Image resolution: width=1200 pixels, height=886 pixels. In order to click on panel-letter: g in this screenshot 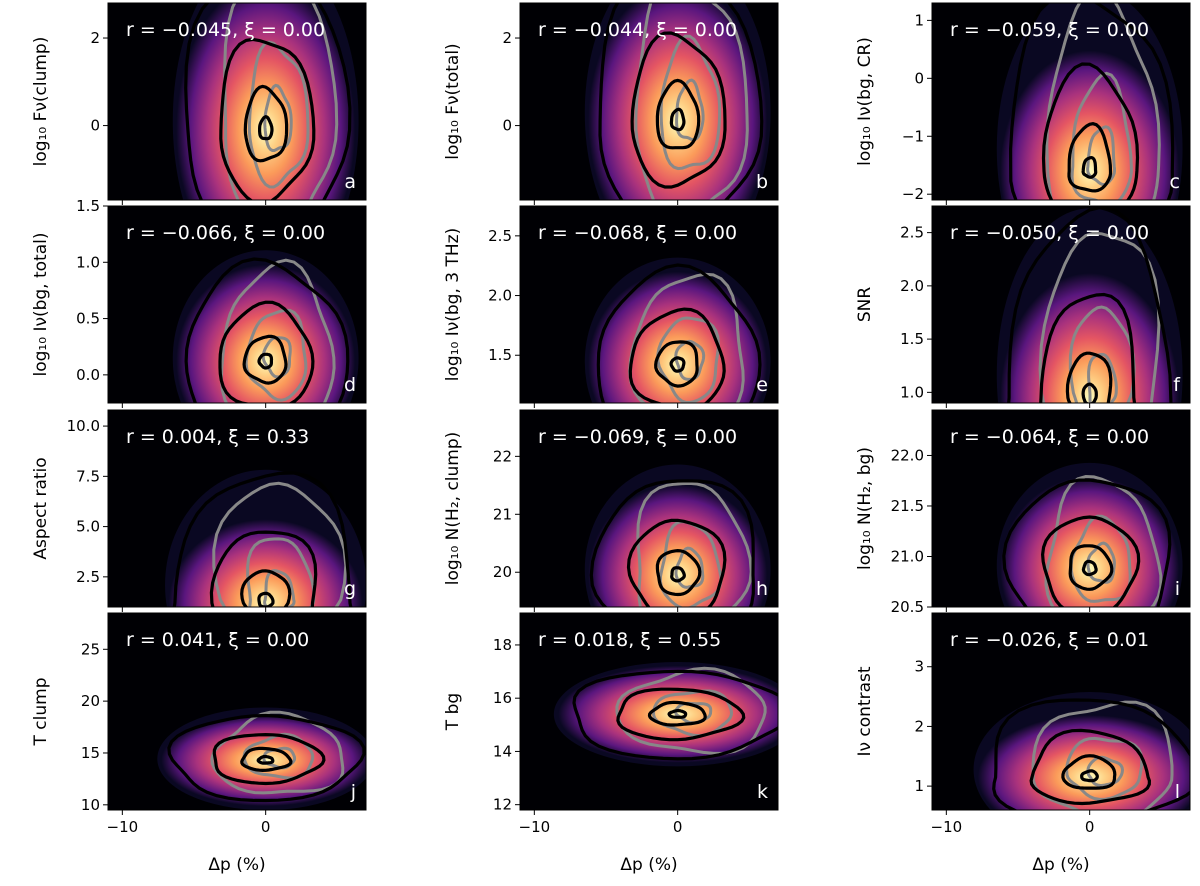, I will do `click(350, 589)`.